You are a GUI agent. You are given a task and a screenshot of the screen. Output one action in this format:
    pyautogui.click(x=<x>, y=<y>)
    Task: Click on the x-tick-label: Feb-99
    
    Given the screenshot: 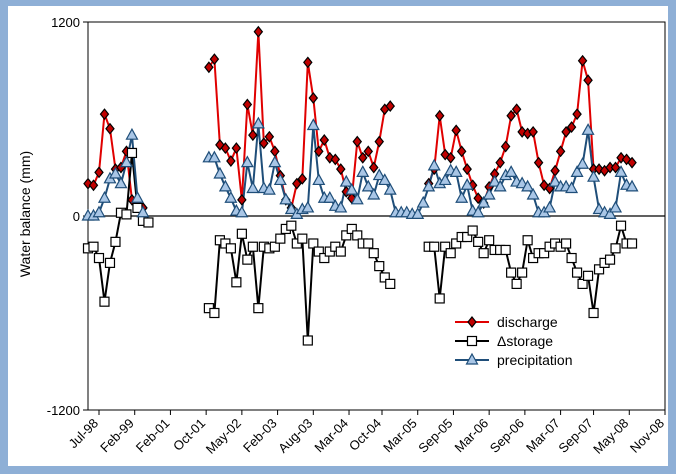 What is the action you would take?
    pyautogui.click(x=117, y=436)
    